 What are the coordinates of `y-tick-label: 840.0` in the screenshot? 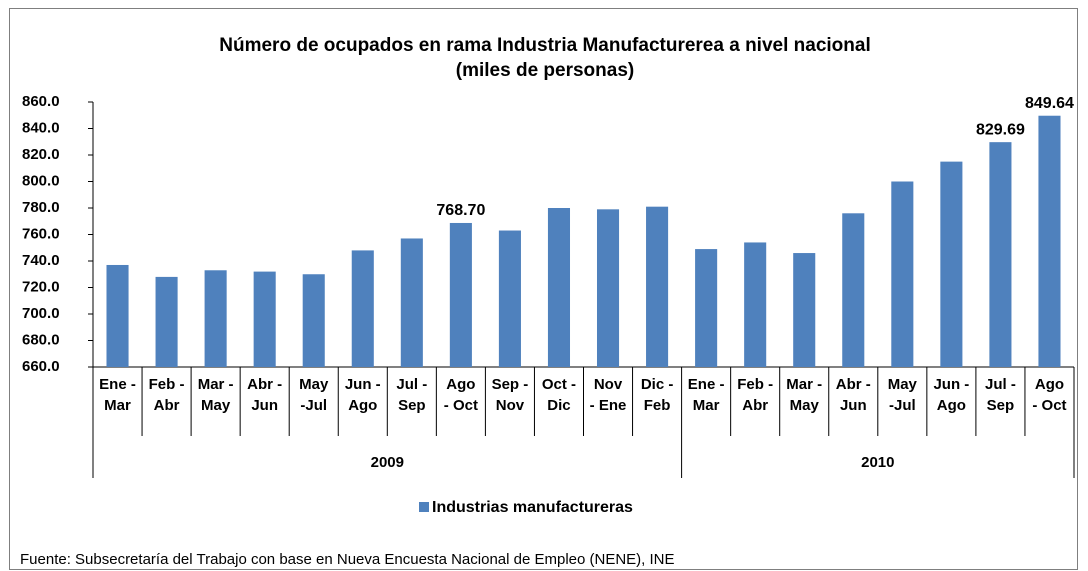 It's located at (41, 127).